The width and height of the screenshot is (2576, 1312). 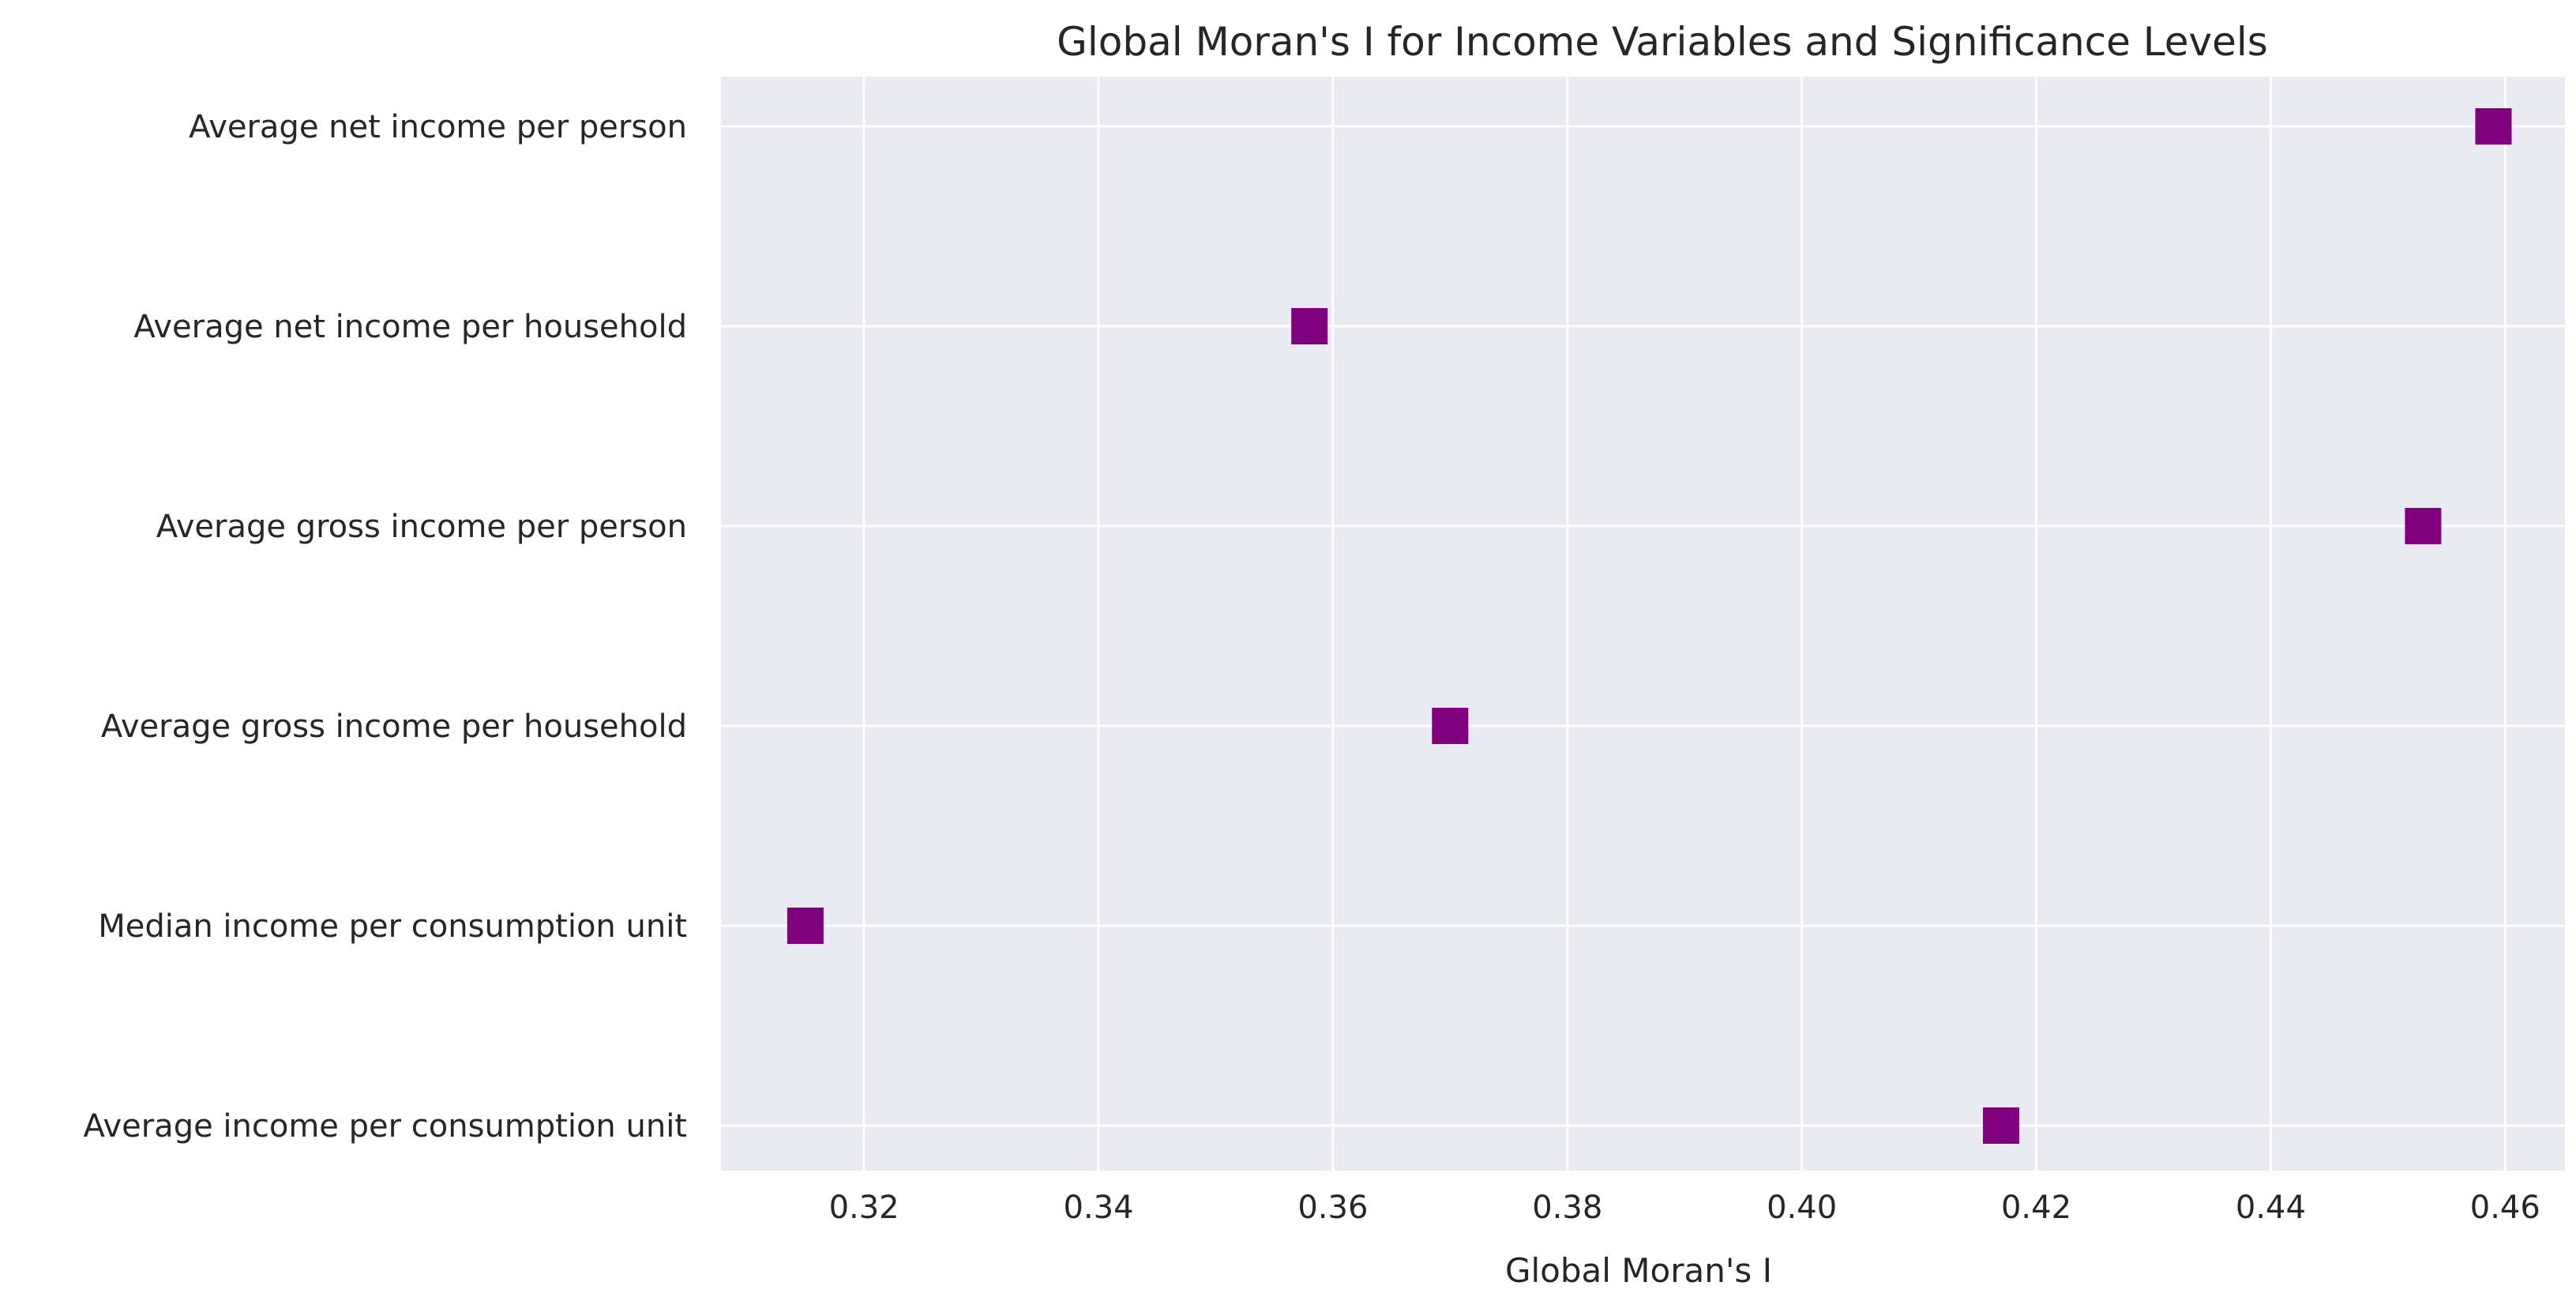 I want to click on x-tick-label: 0.38, so click(x=1567, y=1208).